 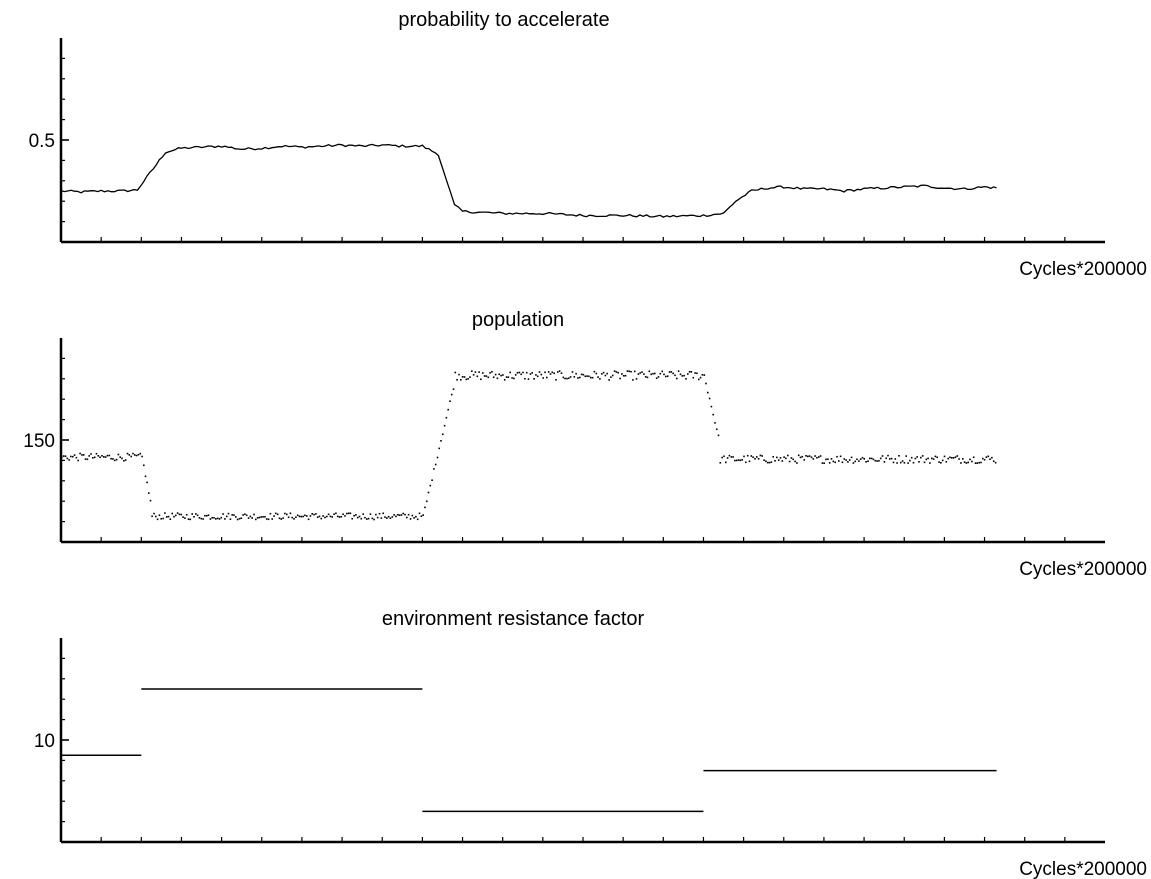 I want to click on plot-marks, so click(x=529, y=445).